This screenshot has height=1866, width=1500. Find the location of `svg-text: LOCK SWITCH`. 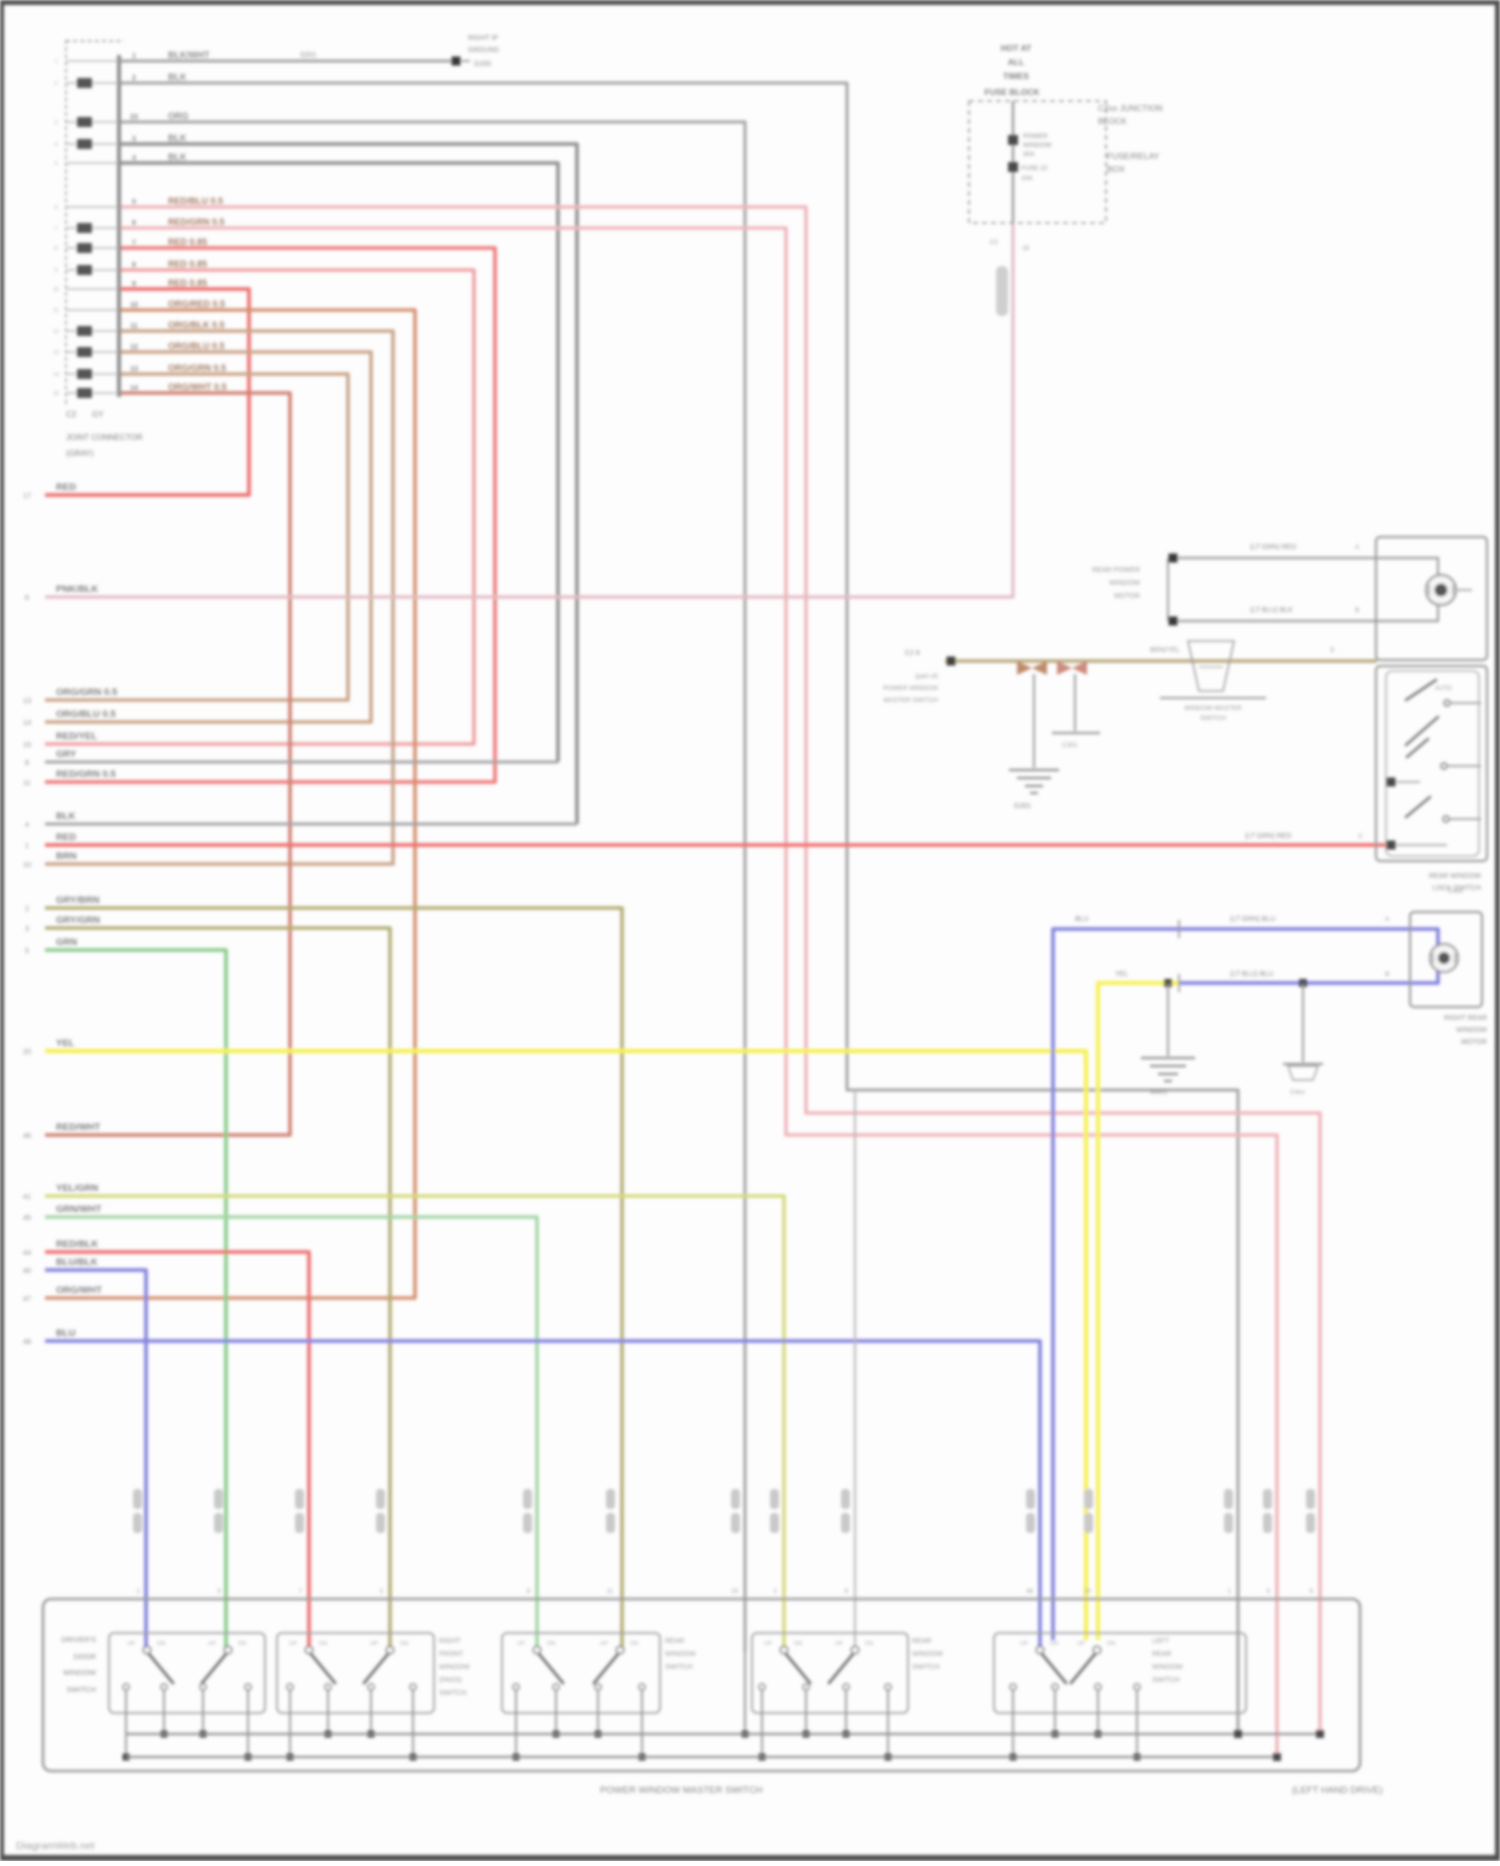

svg-text: LOCK SWITCH is located at coordinates (1456, 888).